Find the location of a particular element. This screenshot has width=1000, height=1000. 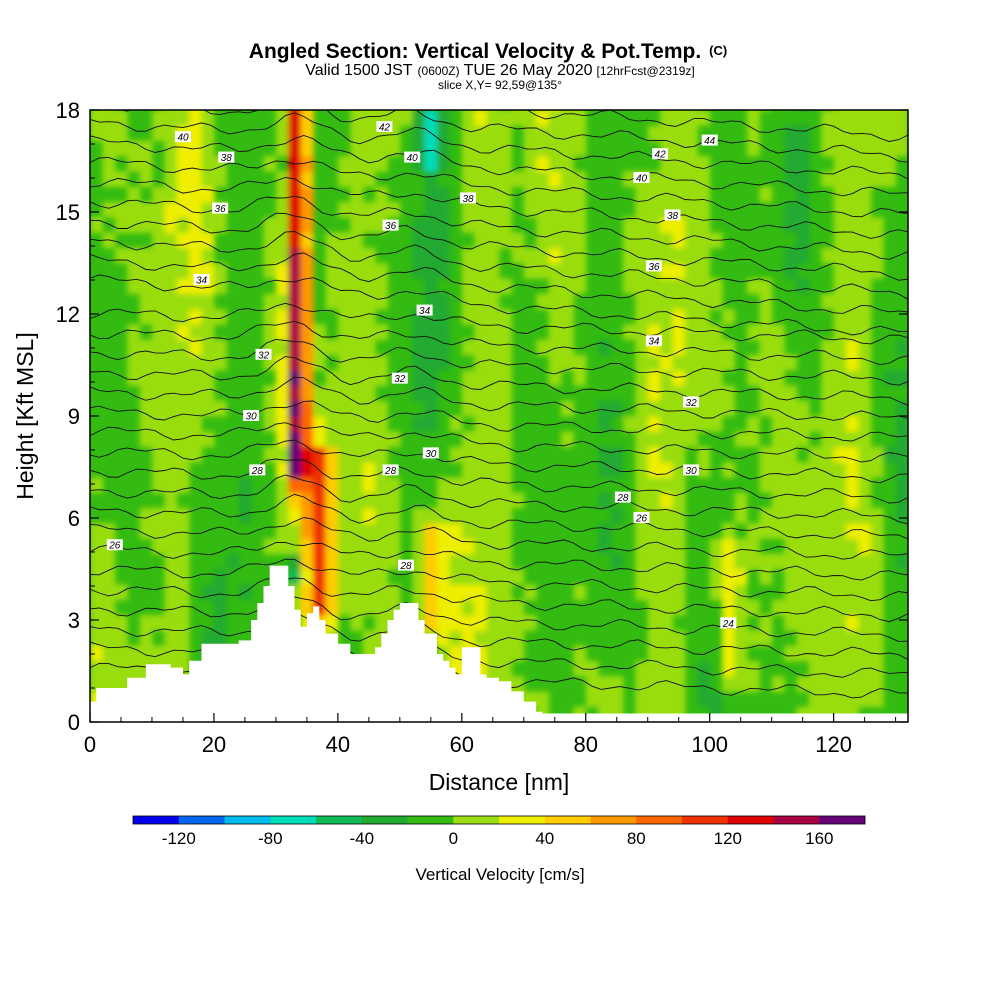

isentrope-label: 32 is located at coordinates (263, 354).